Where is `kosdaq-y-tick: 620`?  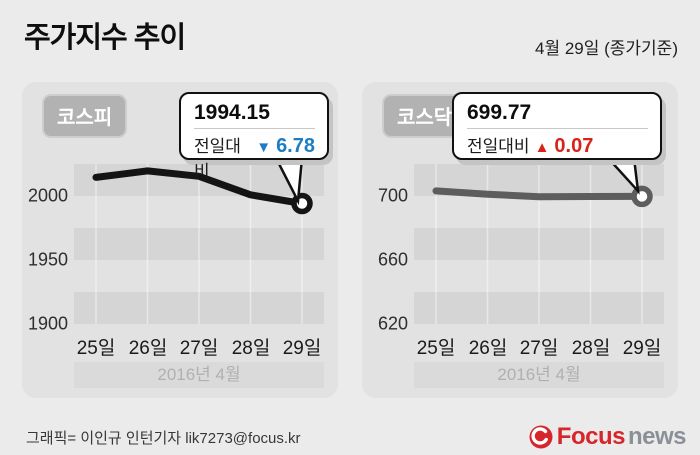
kosdaq-y-tick: 620 is located at coordinates (392, 323).